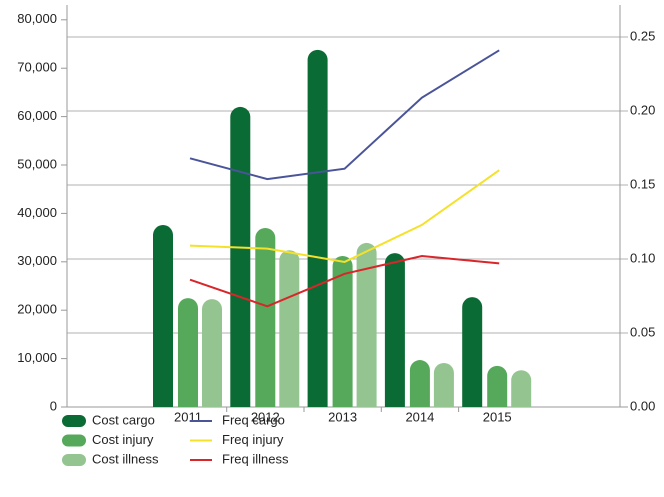 The height and width of the screenshot is (497, 664). I want to click on legend-label: Cost cargo, so click(123, 419).